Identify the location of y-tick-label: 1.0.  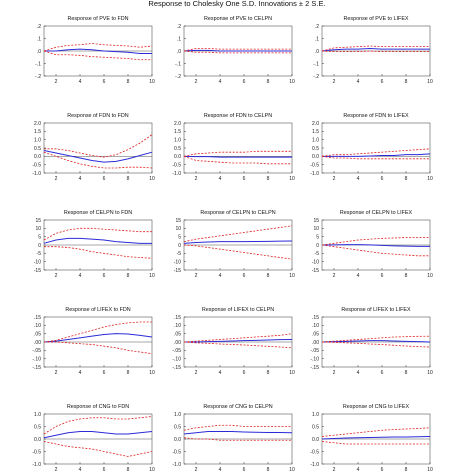
(315, 415).